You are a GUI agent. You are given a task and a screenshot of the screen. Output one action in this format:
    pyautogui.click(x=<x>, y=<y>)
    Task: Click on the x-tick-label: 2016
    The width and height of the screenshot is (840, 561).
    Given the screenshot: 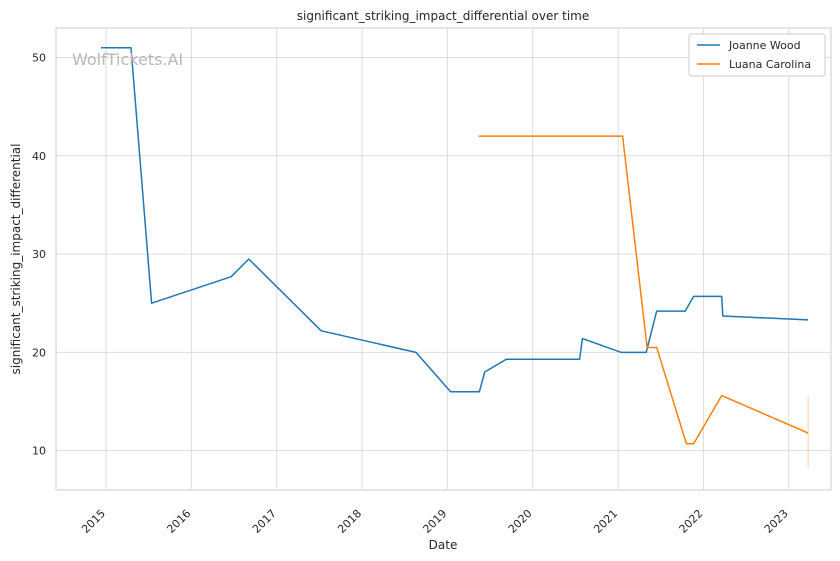 What is the action you would take?
    pyautogui.click(x=178, y=521)
    